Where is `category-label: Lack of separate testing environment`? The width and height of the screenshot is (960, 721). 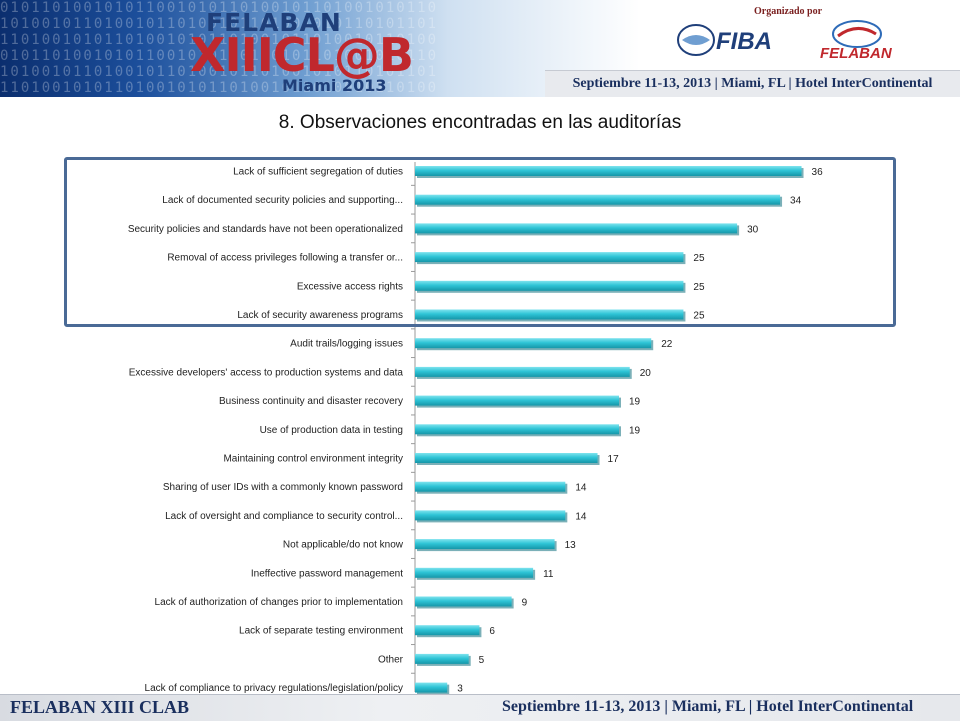 category-label: Lack of separate testing environment is located at coordinates (321, 631).